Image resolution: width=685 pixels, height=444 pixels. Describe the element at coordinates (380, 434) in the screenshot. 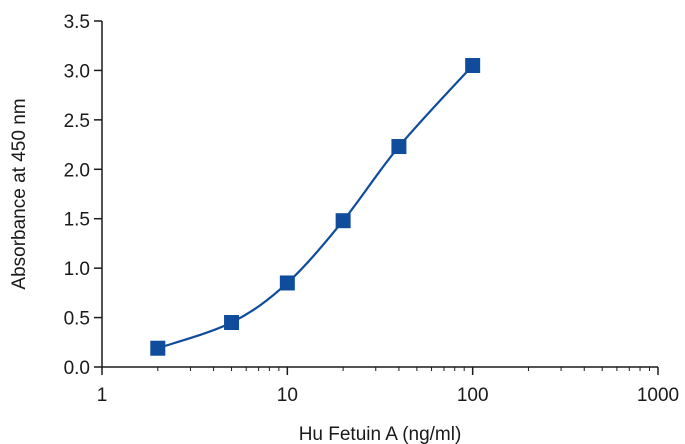

I see `x-axis-title: Hu Fetuin A (ng/ml)` at that location.